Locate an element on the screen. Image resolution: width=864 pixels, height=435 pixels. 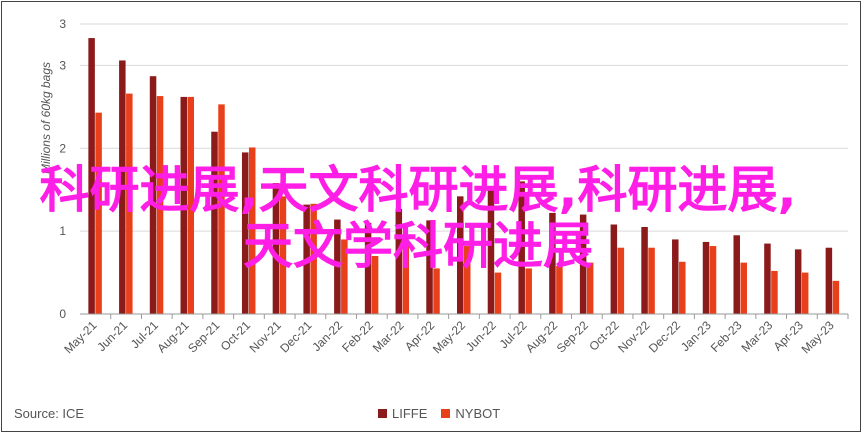
legend-item-liffe: LIFFE is located at coordinates (402, 413).